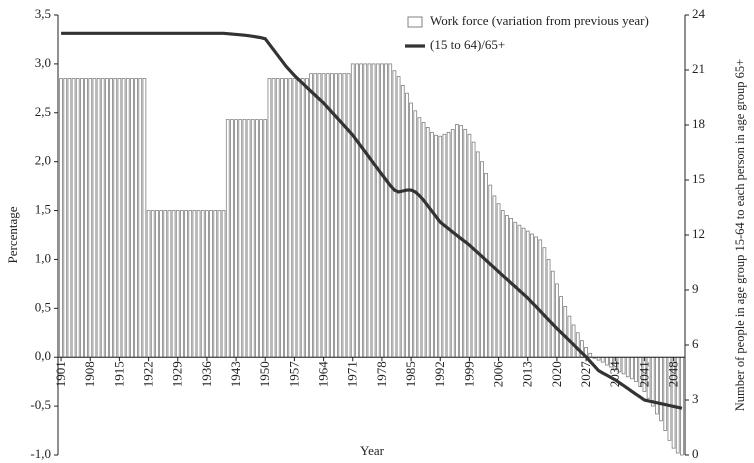 The image size is (754, 463). I want to click on x-tick-label: 2006, so click(498, 374).